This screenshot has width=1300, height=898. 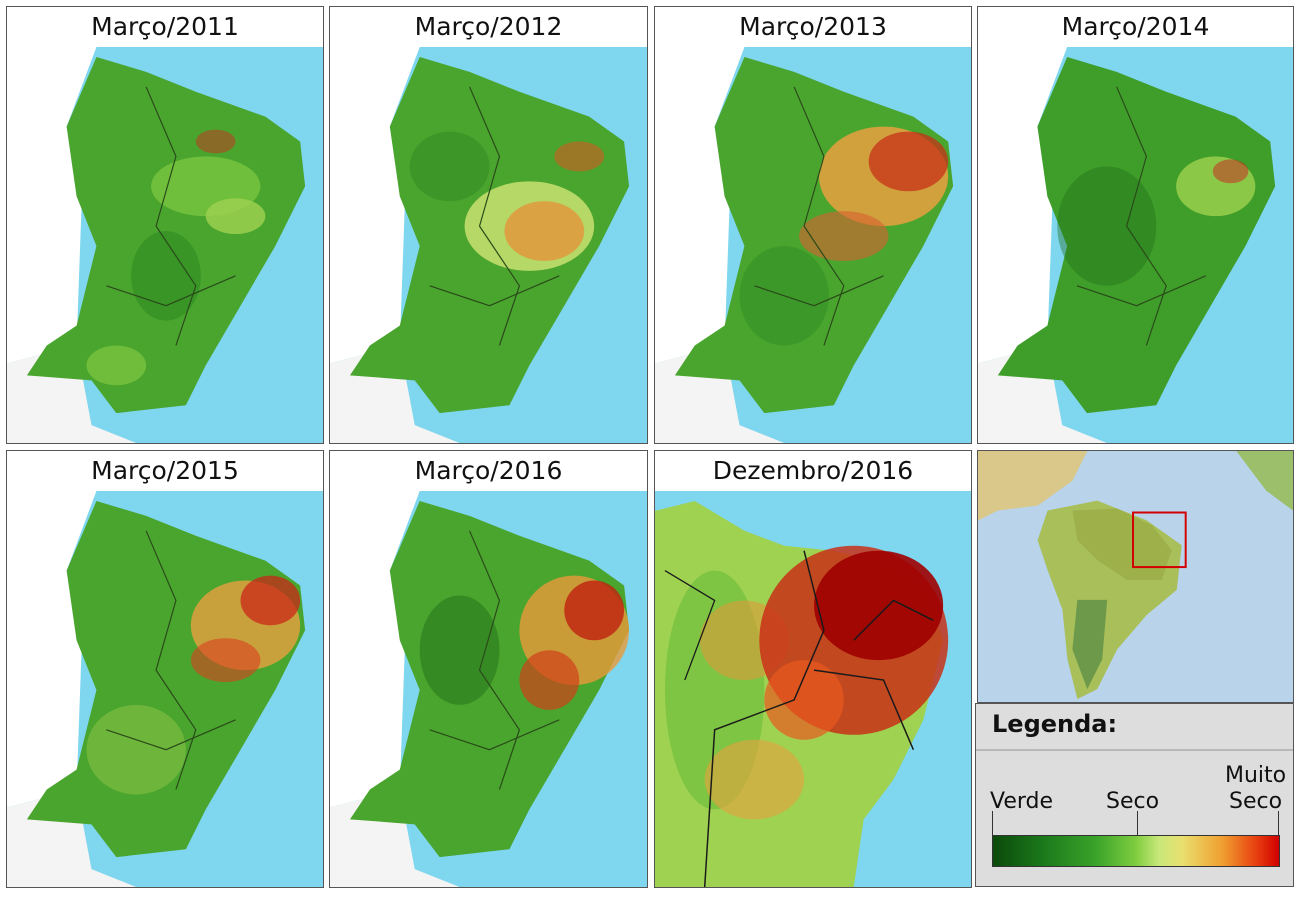 I want to click on map-panel-2012: Março/2012, so click(x=488, y=225).